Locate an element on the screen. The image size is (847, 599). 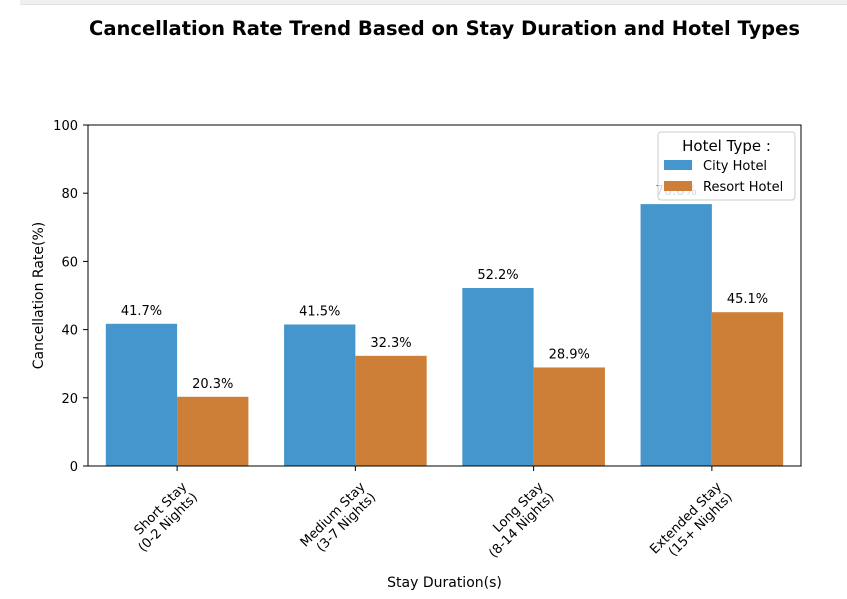
data-label: 32.3% is located at coordinates (390, 343).